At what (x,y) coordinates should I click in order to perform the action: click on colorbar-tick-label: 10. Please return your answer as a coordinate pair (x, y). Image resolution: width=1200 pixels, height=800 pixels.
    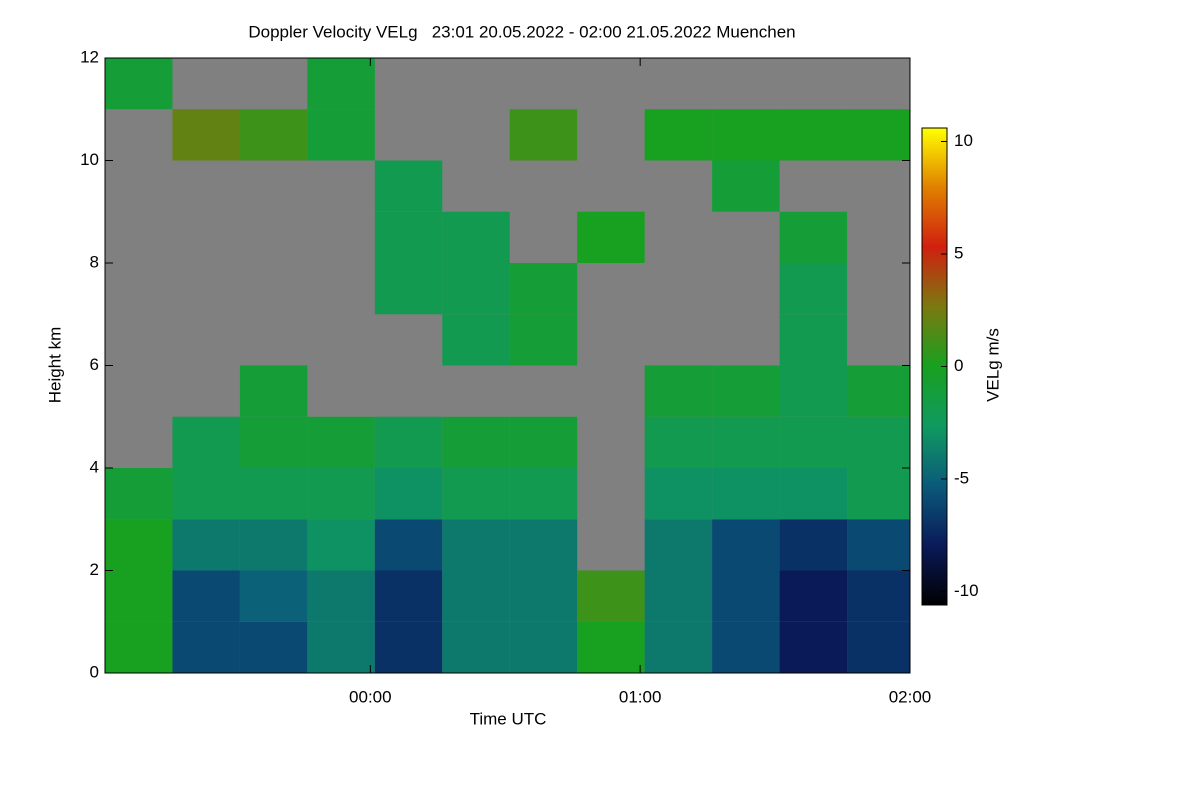
    Looking at the image, I should click on (963, 140).